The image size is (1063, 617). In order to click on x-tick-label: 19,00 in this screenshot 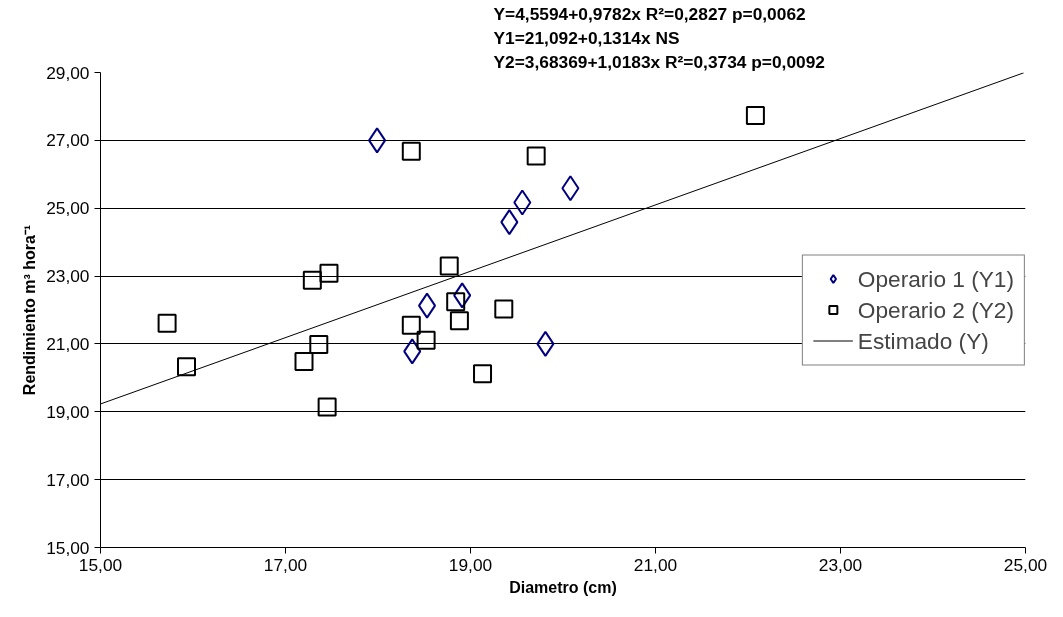, I will do `click(470, 564)`.